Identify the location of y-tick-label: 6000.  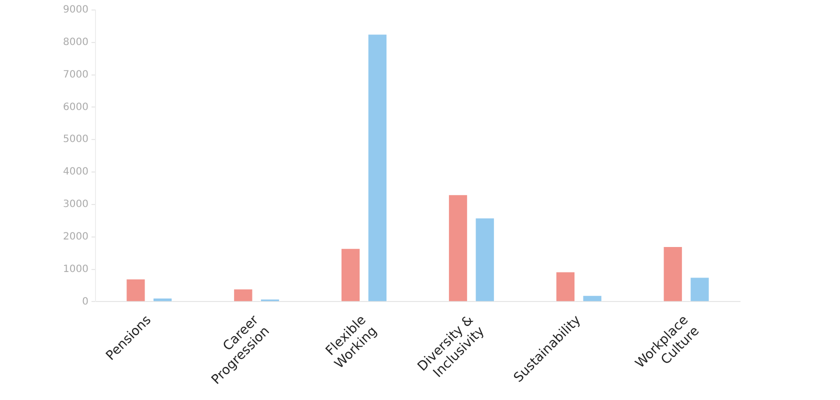
(75, 107).